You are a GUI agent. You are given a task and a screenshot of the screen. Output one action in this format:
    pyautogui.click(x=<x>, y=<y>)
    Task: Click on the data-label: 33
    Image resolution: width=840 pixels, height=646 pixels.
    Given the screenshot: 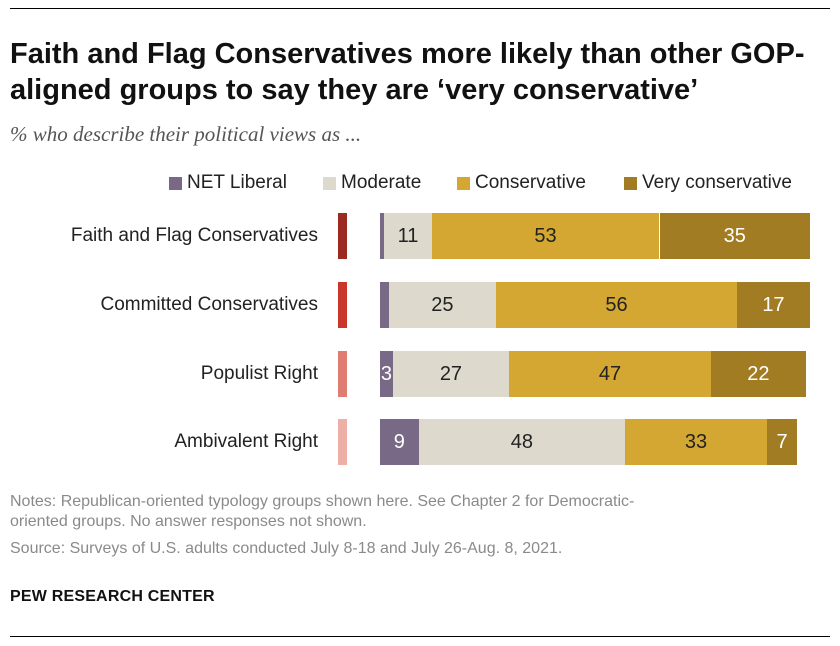 What is the action you would take?
    pyautogui.click(x=696, y=441)
    